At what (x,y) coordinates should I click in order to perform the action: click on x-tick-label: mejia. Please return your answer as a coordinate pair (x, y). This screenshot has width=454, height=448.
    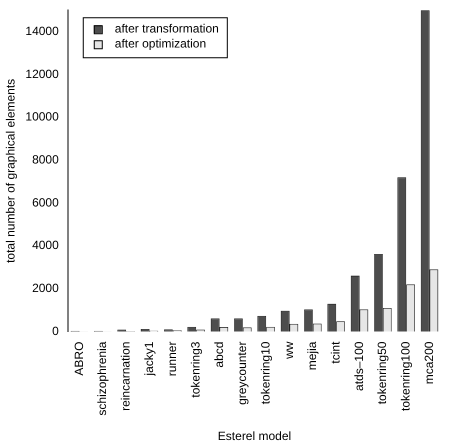
    Looking at the image, I should click on (312, 355).